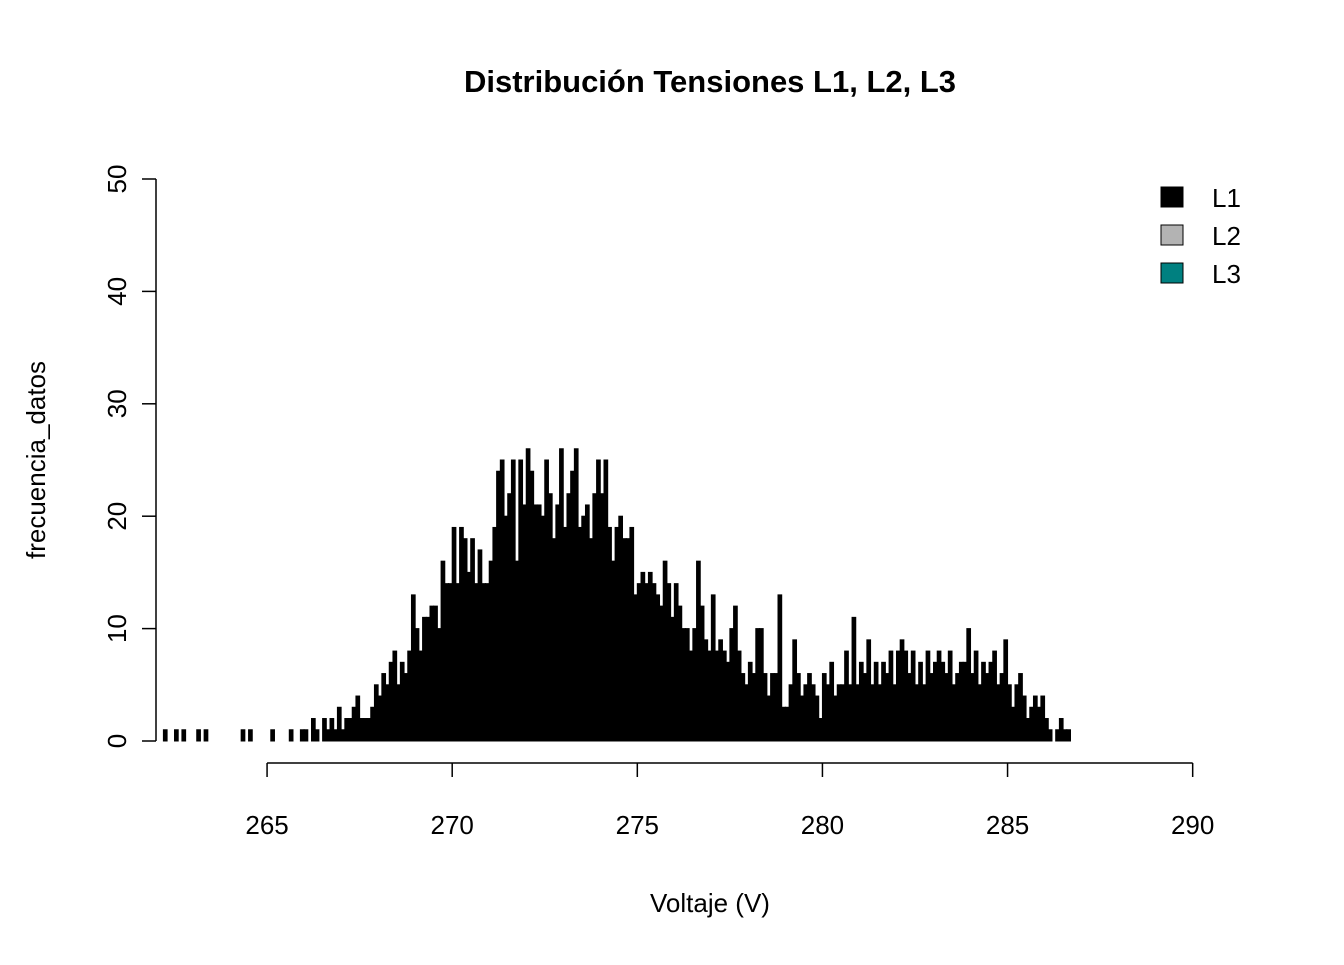 The height and width of the screenshot is (965, 1344). What do you see at coordinates (1172, 235) in the screenshot?
I see `legend-swatch` at bounding box center [1172, 235].